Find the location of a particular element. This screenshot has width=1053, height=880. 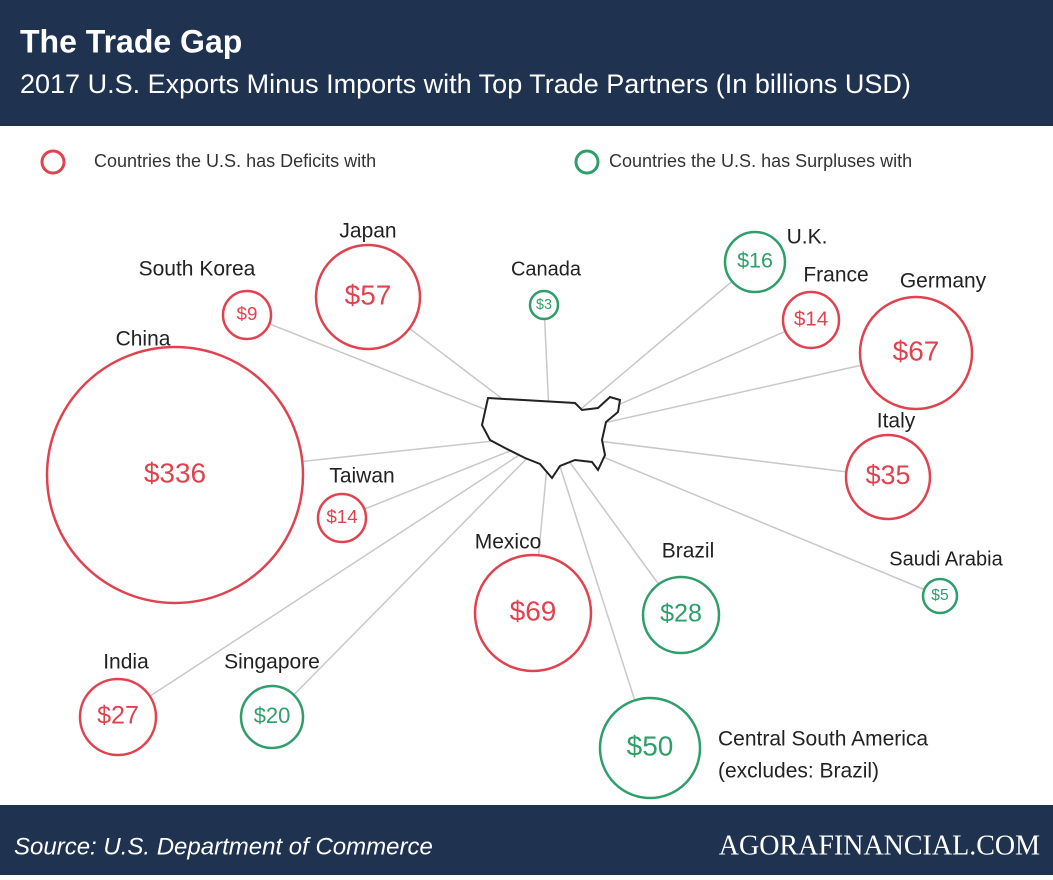

bubble-value: $5 is located at coordinates (940, 595).